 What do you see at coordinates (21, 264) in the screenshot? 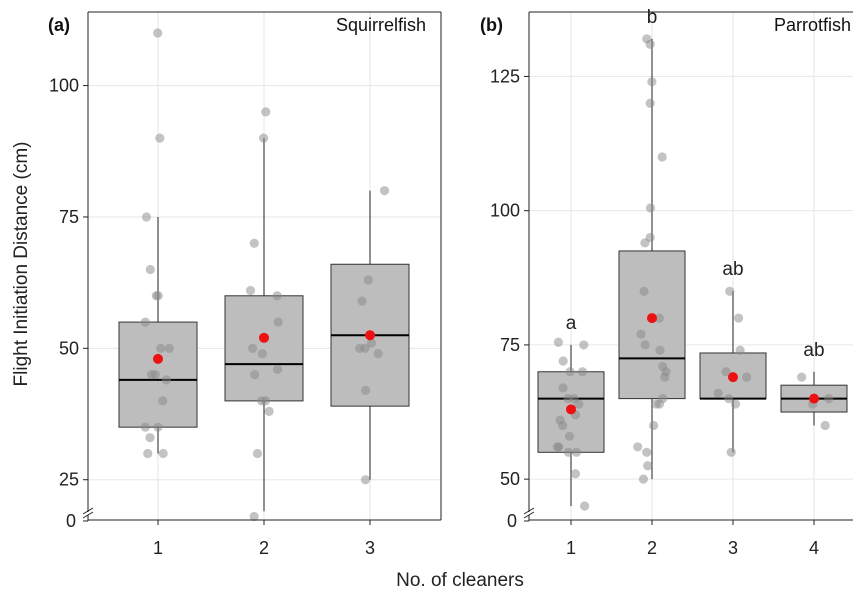
I see `y-axis-label: Flight Initiation Distance (cm)` at bounding box center [21, 264].